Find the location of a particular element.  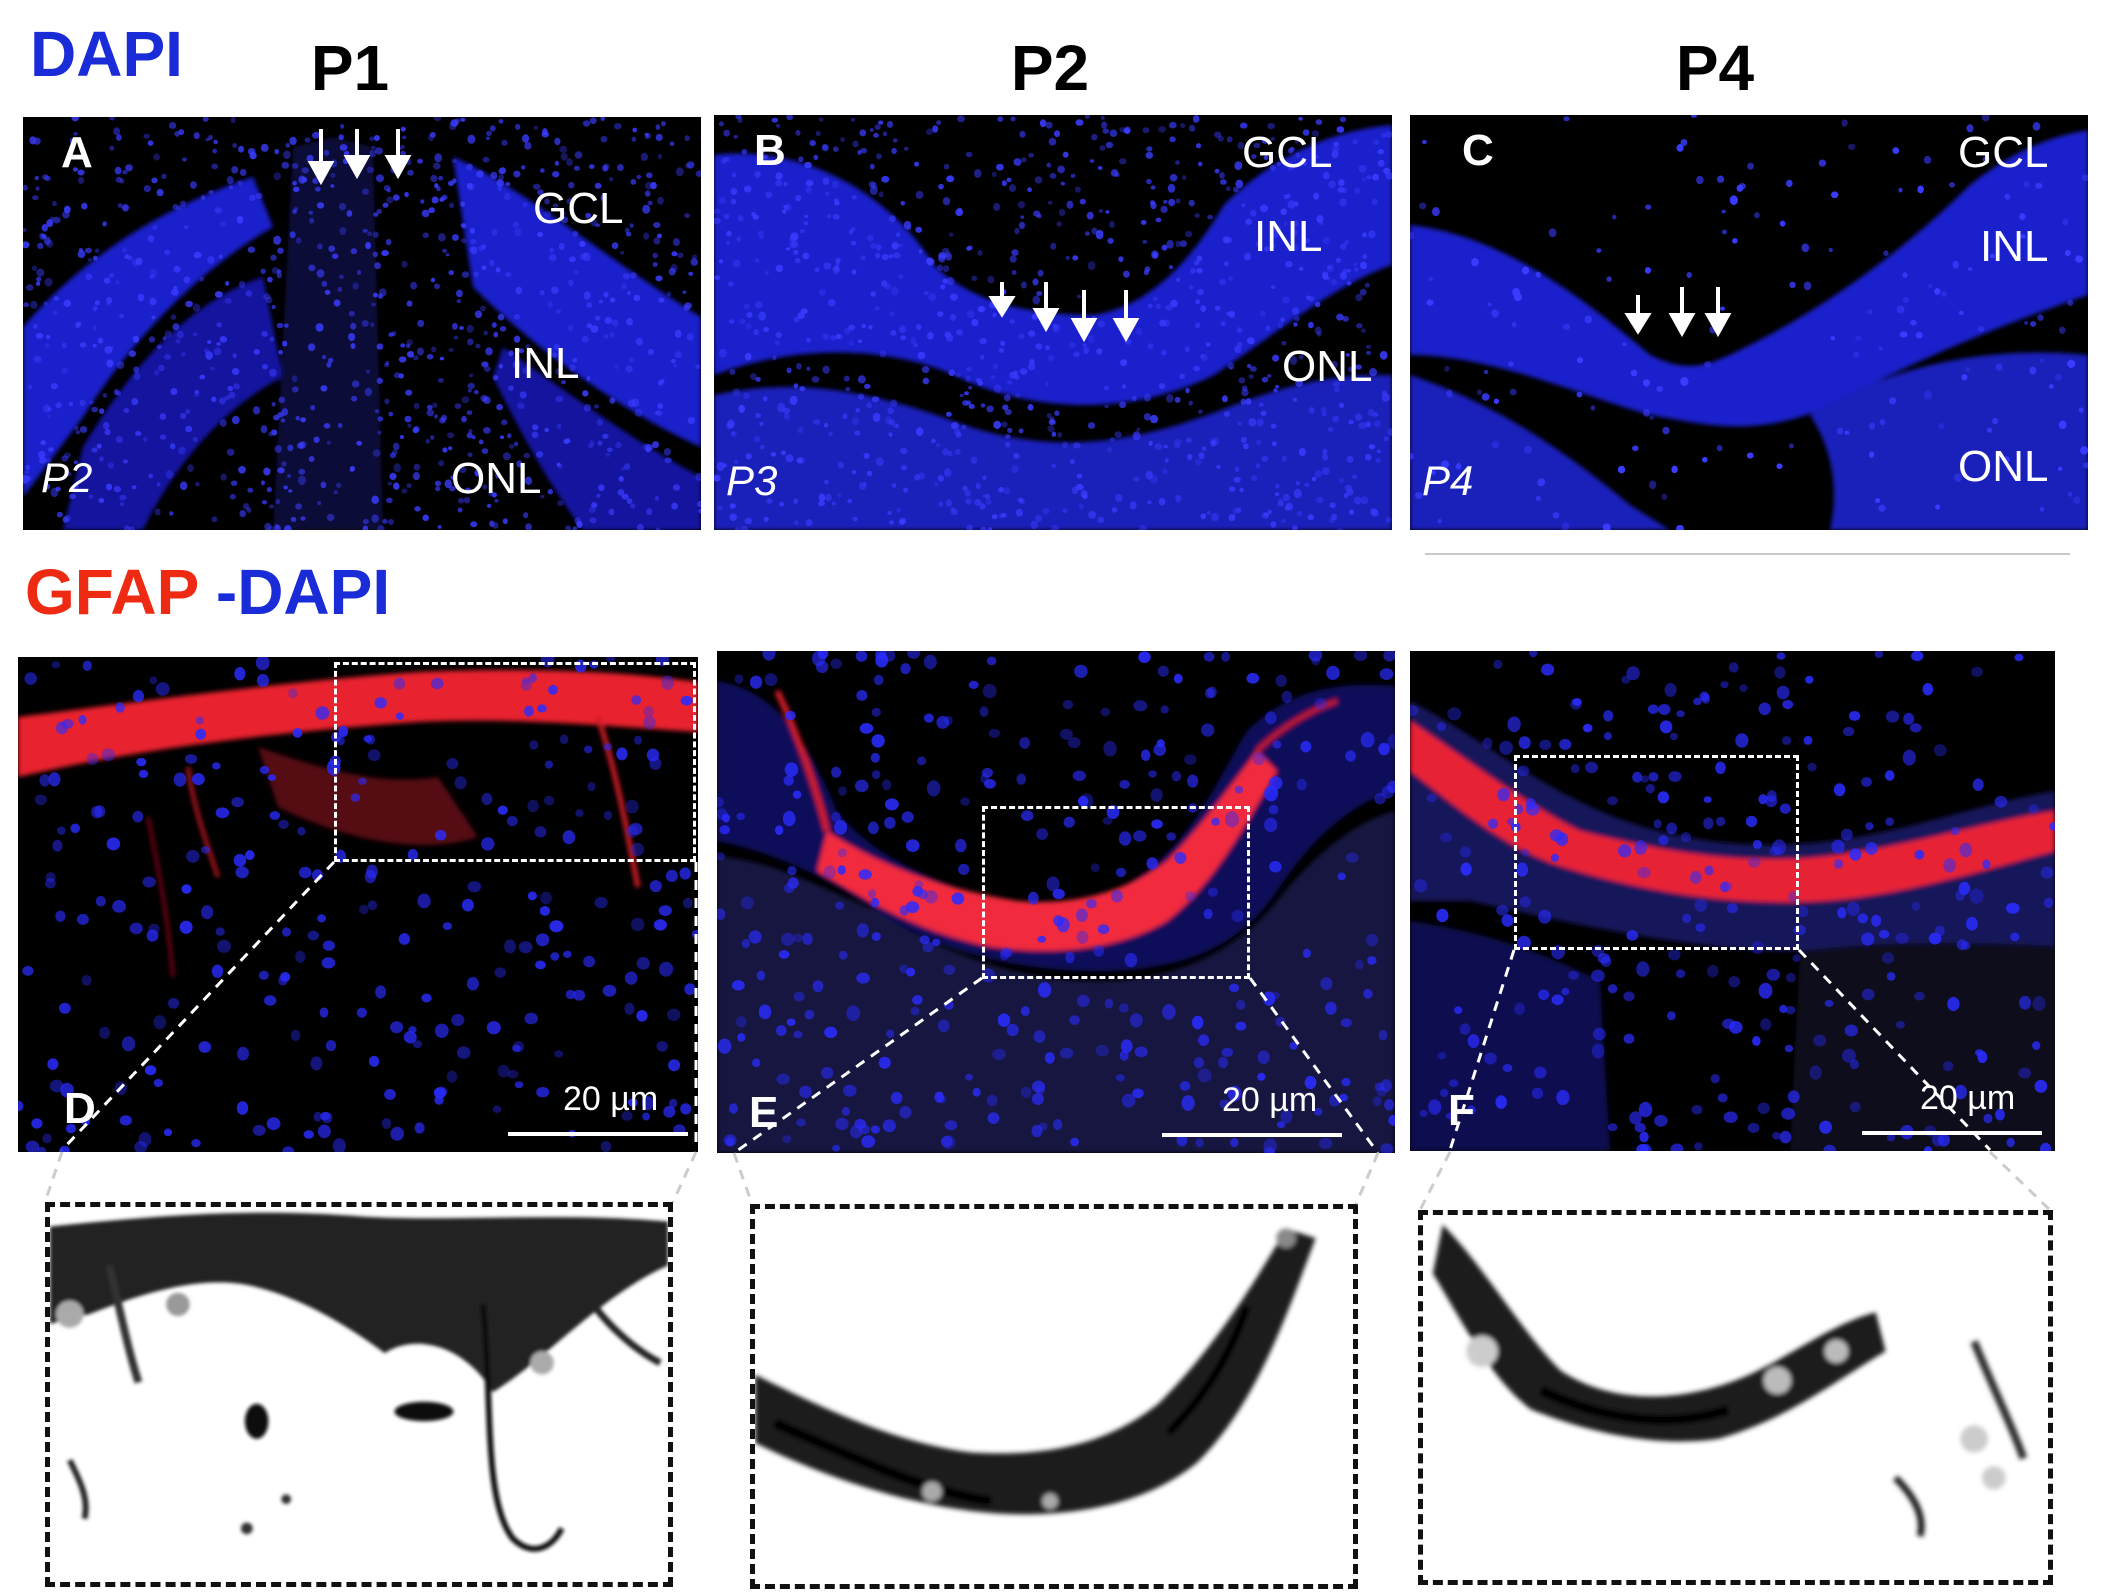

panel-d-zoom-box is located at coordinates (515, 762).